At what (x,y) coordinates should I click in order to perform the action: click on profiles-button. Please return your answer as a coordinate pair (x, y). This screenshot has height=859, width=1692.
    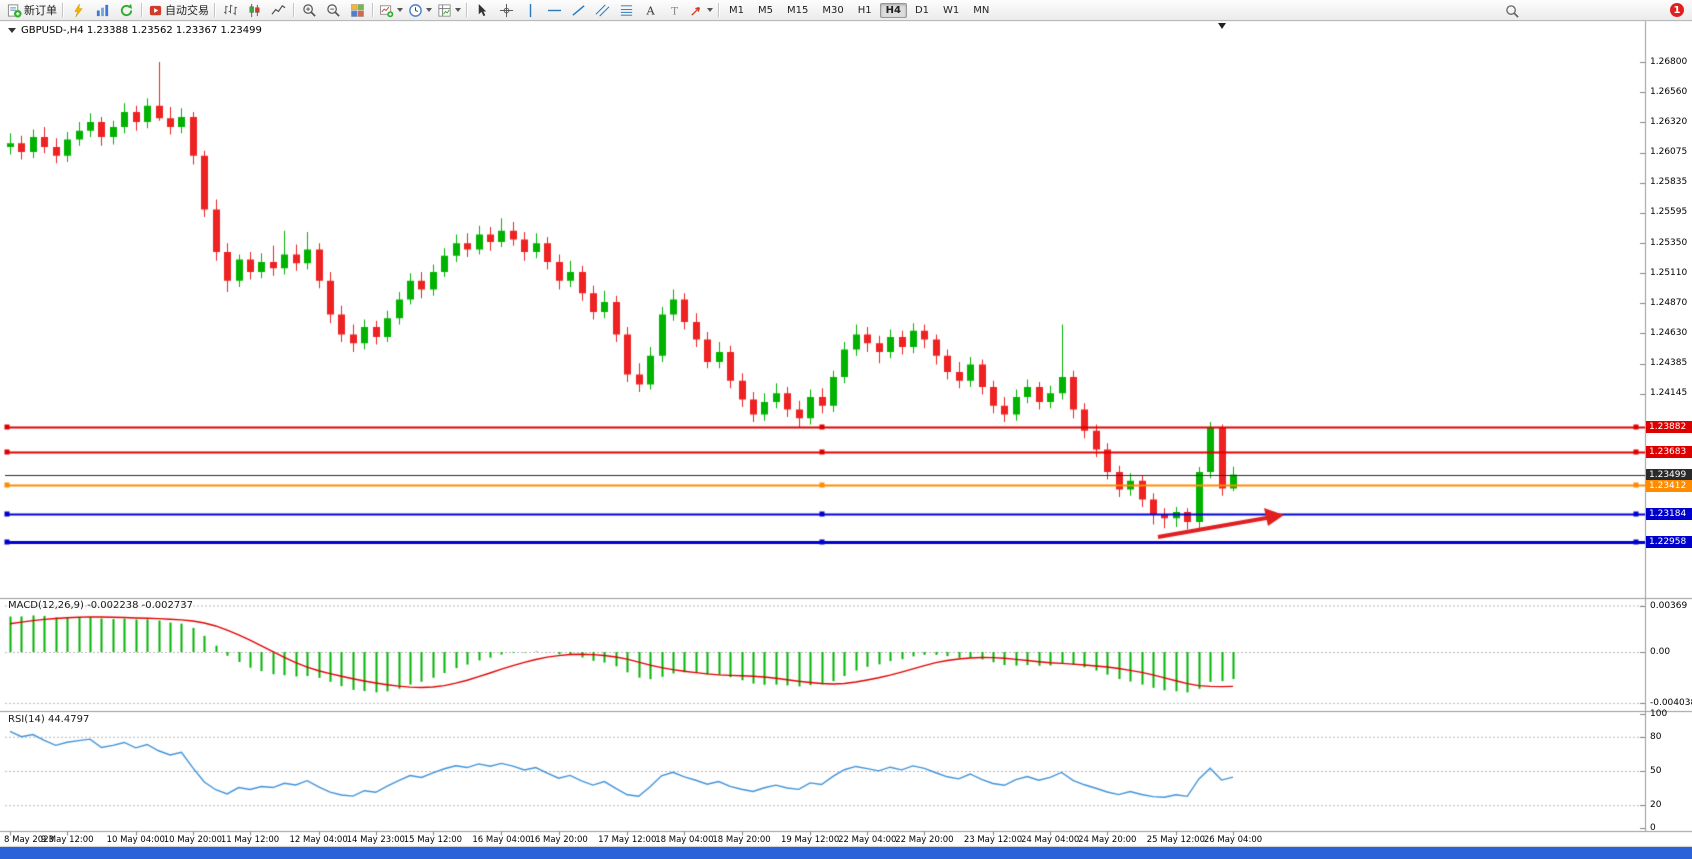
    Looking at the image, I should click on (419, 10).